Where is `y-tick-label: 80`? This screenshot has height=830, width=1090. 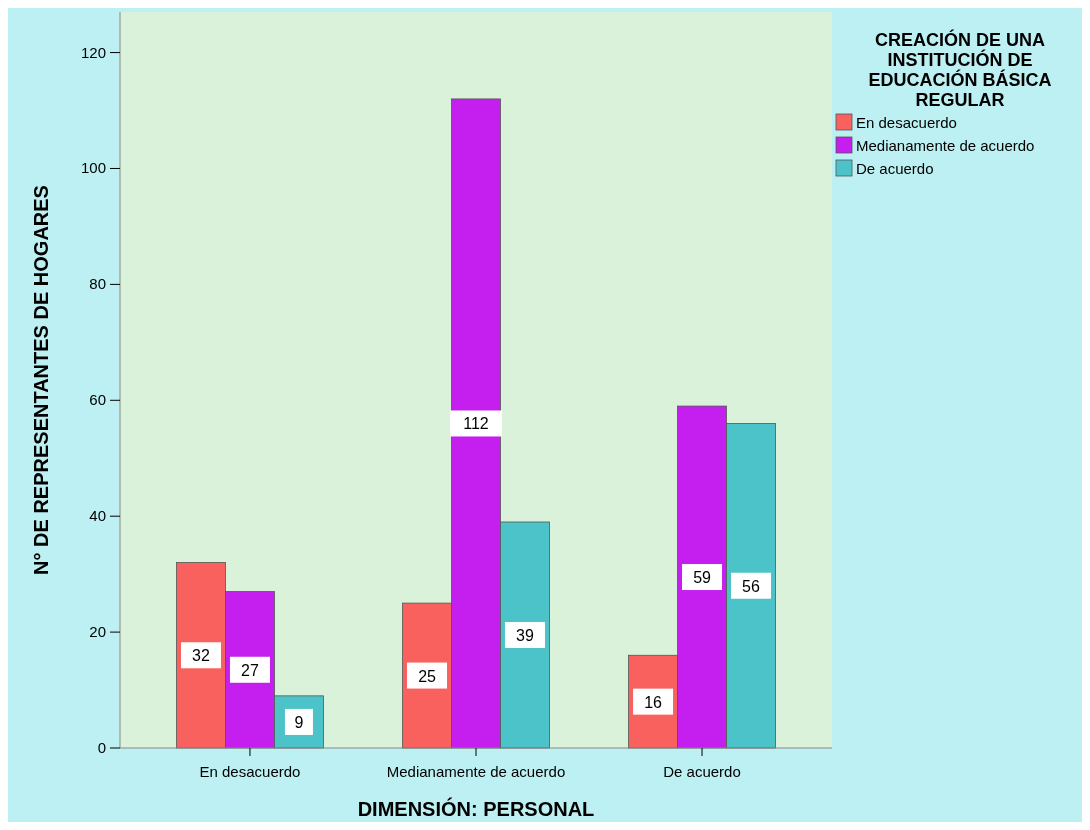
y-tick-label: 80 is located at coordinates (97, 284).